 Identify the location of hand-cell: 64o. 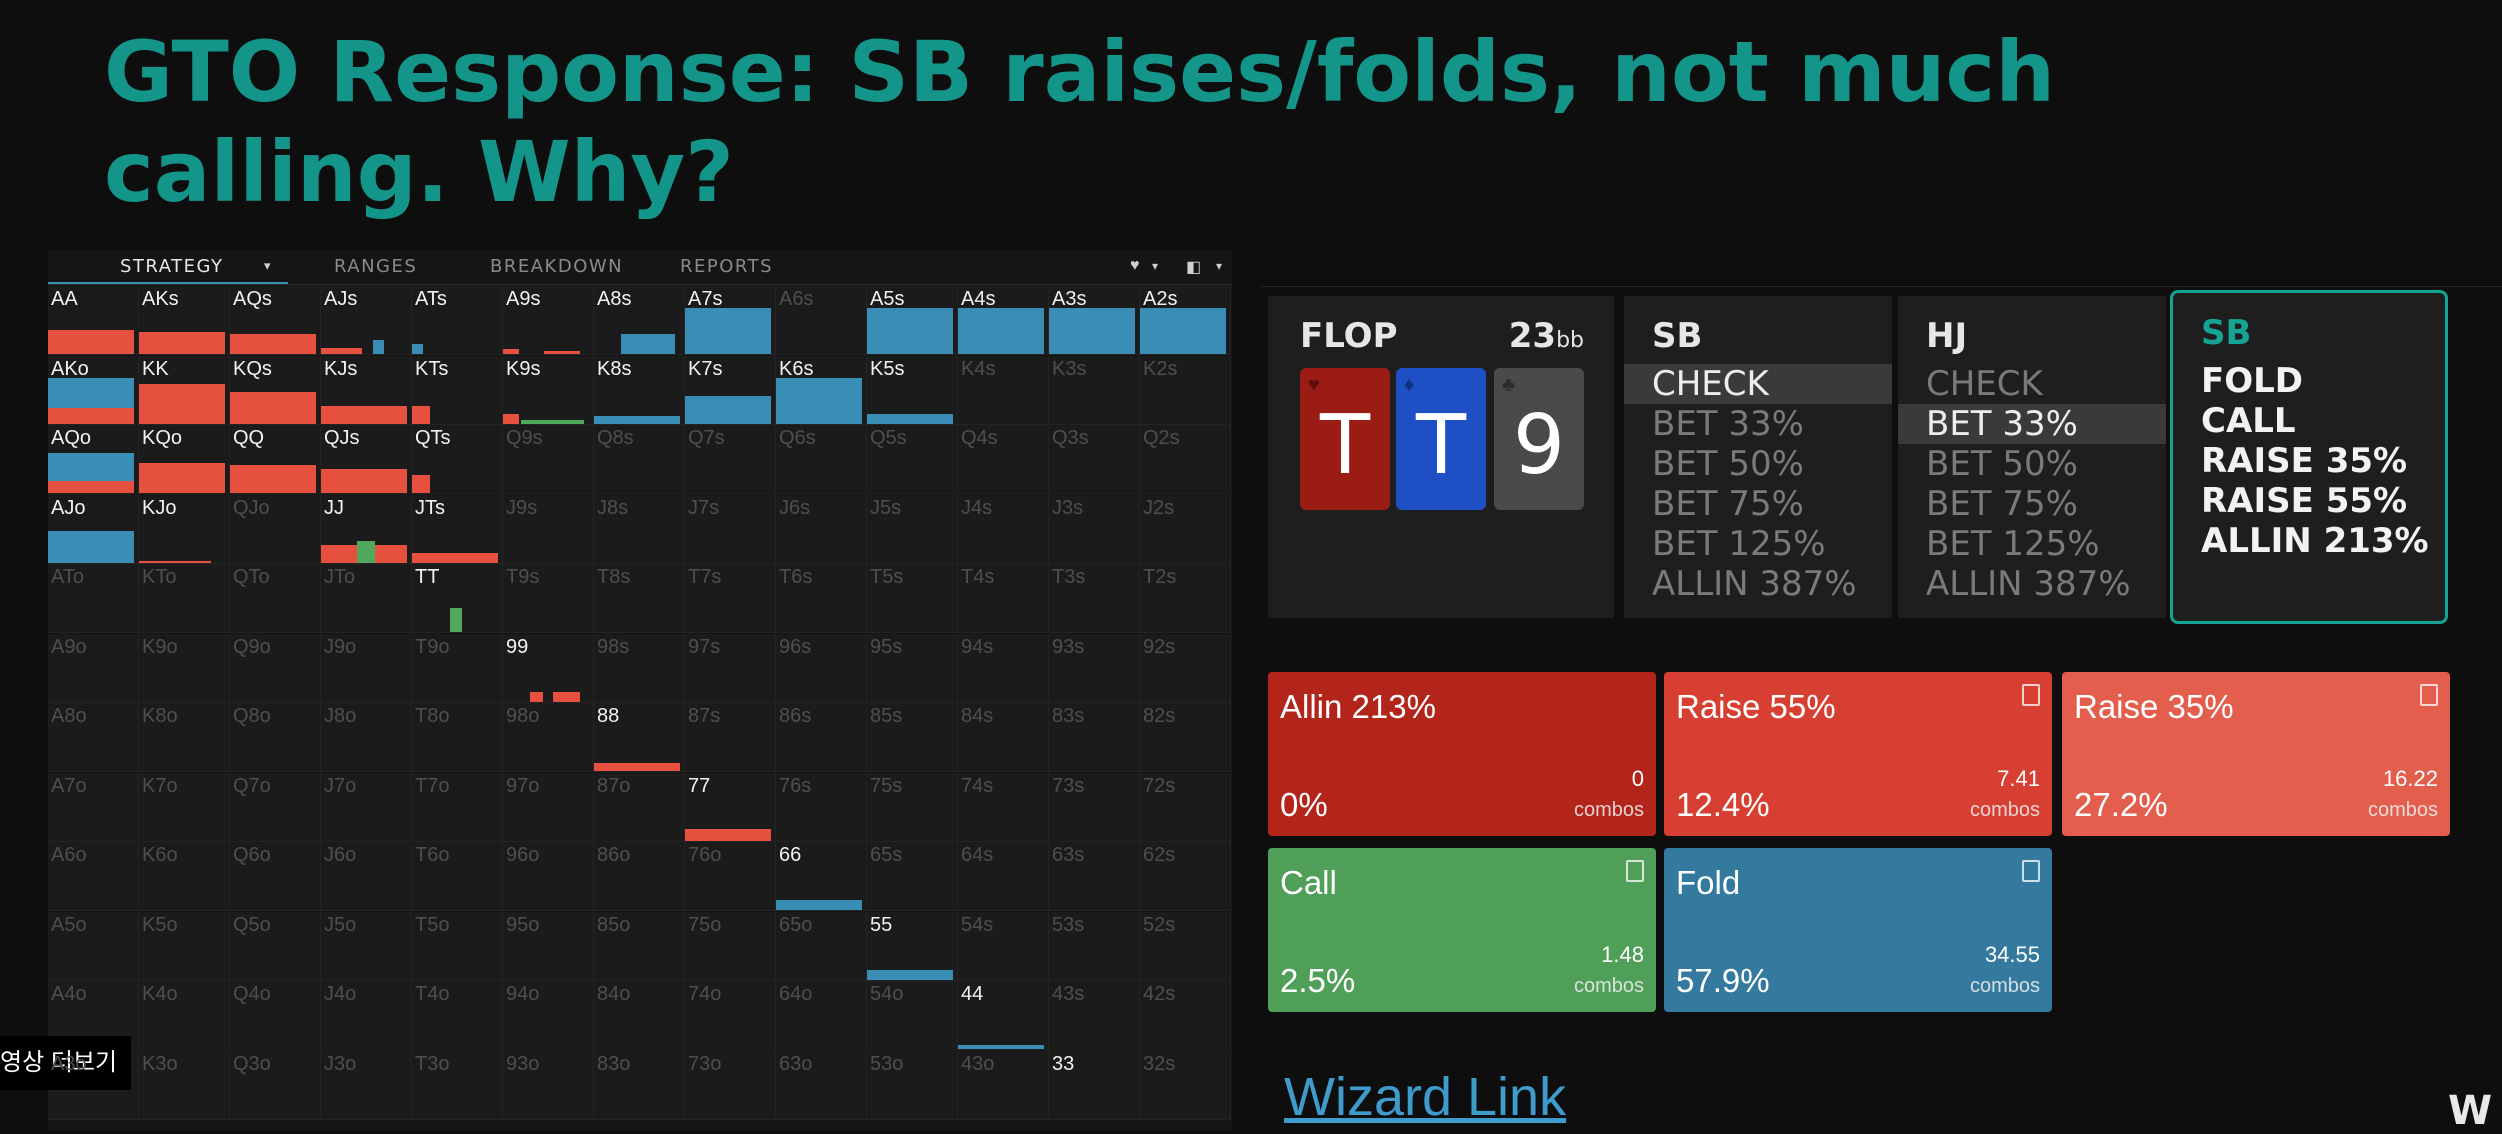
(821, 1015).